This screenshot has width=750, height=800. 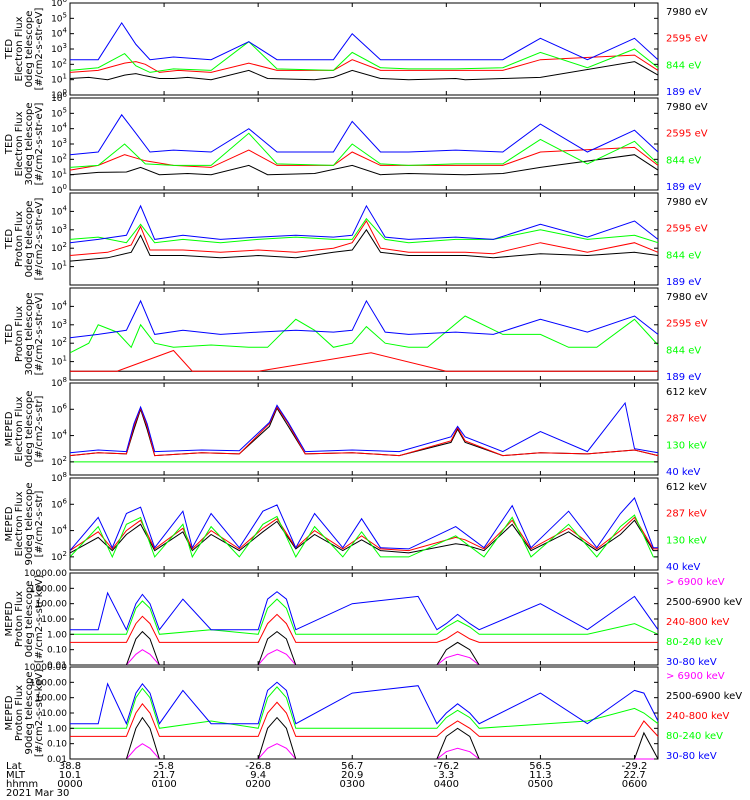 I want to click on y-axis-label: Electron Flux, so click(x=19, y=523).